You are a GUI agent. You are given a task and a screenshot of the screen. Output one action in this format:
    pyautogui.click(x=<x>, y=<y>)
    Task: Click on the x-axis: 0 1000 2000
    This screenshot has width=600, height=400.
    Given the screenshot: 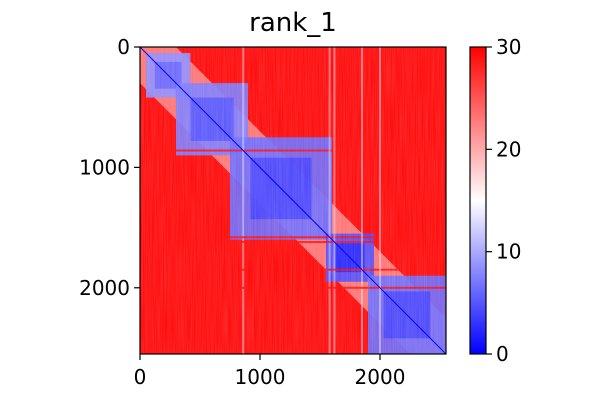 What is the action you would take?
    pyautogui.click(x=270, y=371)
    